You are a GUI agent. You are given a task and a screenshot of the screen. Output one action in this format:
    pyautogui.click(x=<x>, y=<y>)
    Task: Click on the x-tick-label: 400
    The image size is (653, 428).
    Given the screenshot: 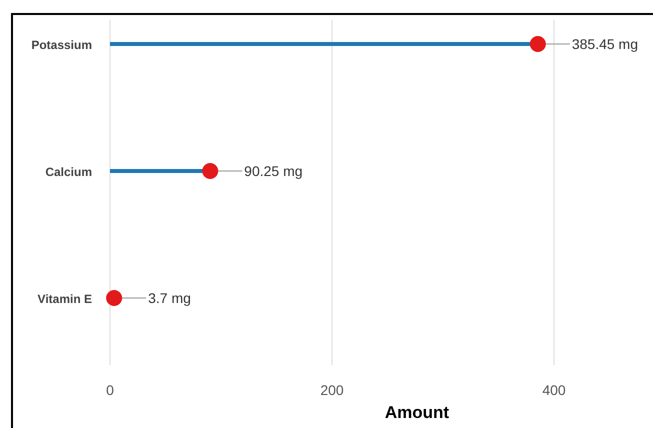 What is the action you would take?
    pyautogui.click(x=554, y=390)
    